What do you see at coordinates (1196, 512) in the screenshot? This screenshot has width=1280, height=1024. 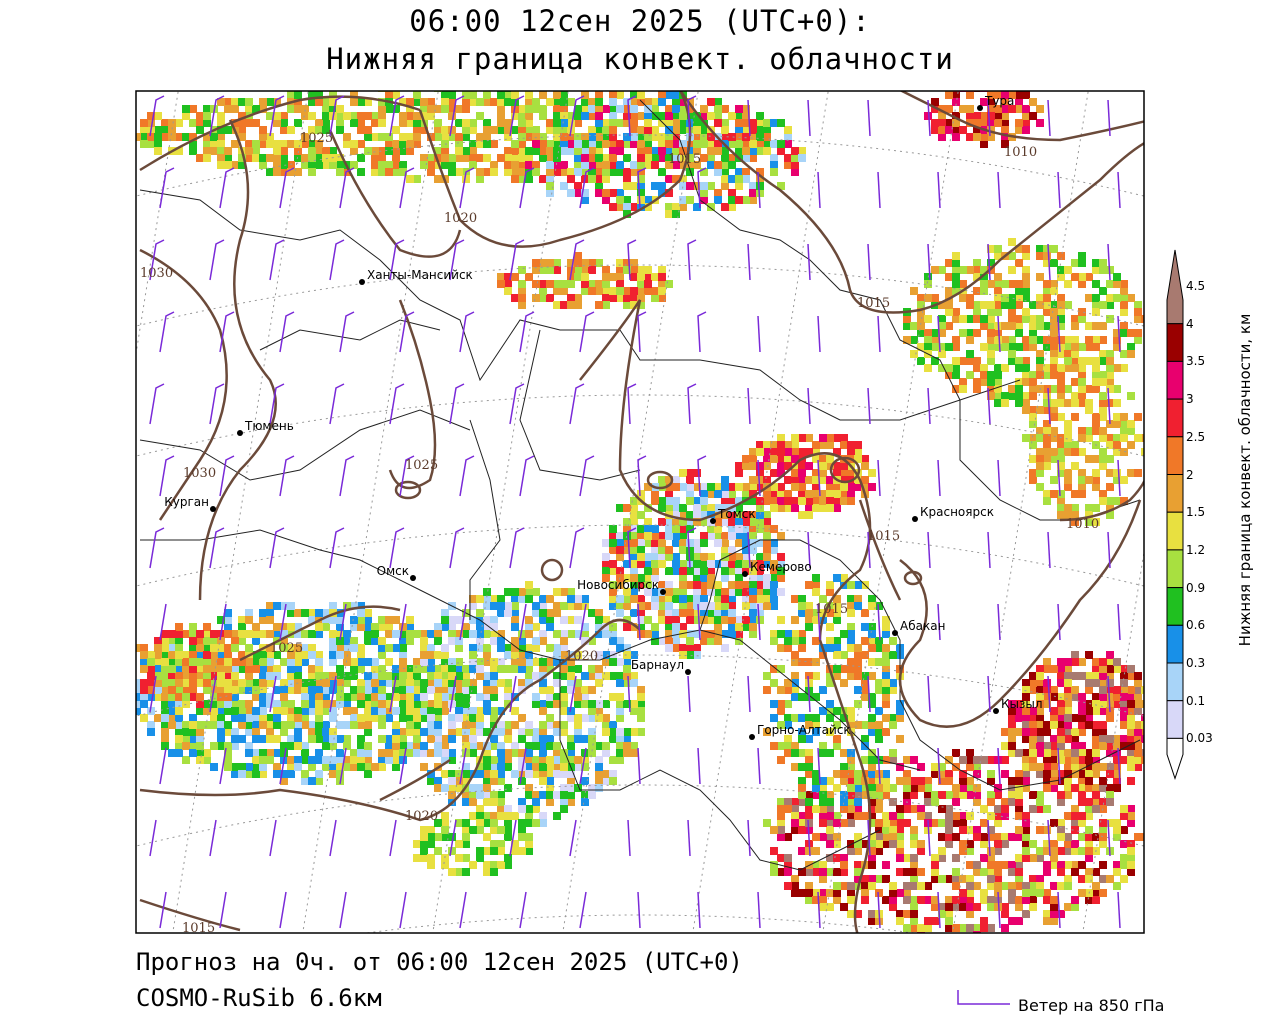 I see `legend-level-label: 1.5` at bounding box center [1196, 512].